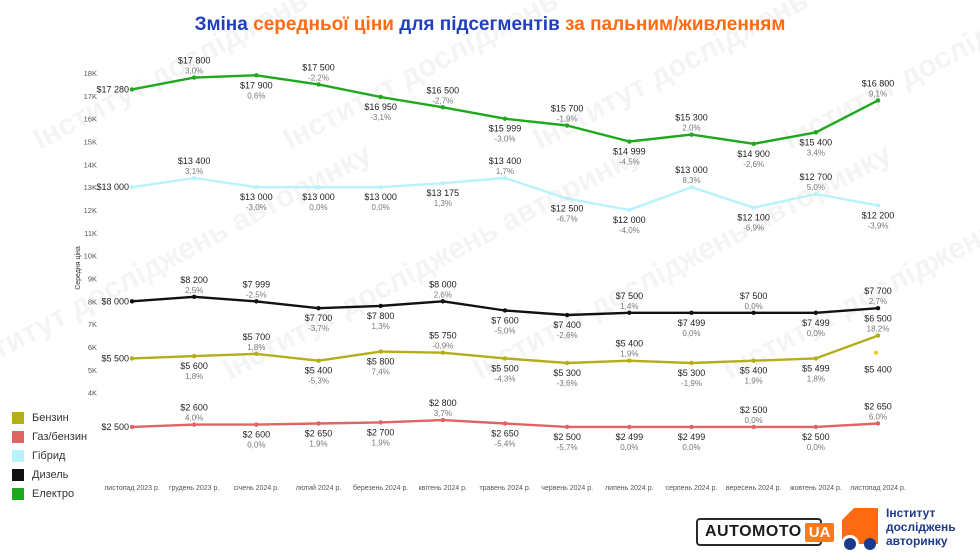 The height and width of the screenshot is (560, 980). Describe the element at coordinates (256, 488) in the screenshot. I see `x-tick-label: січень 2024 р.` at that location.